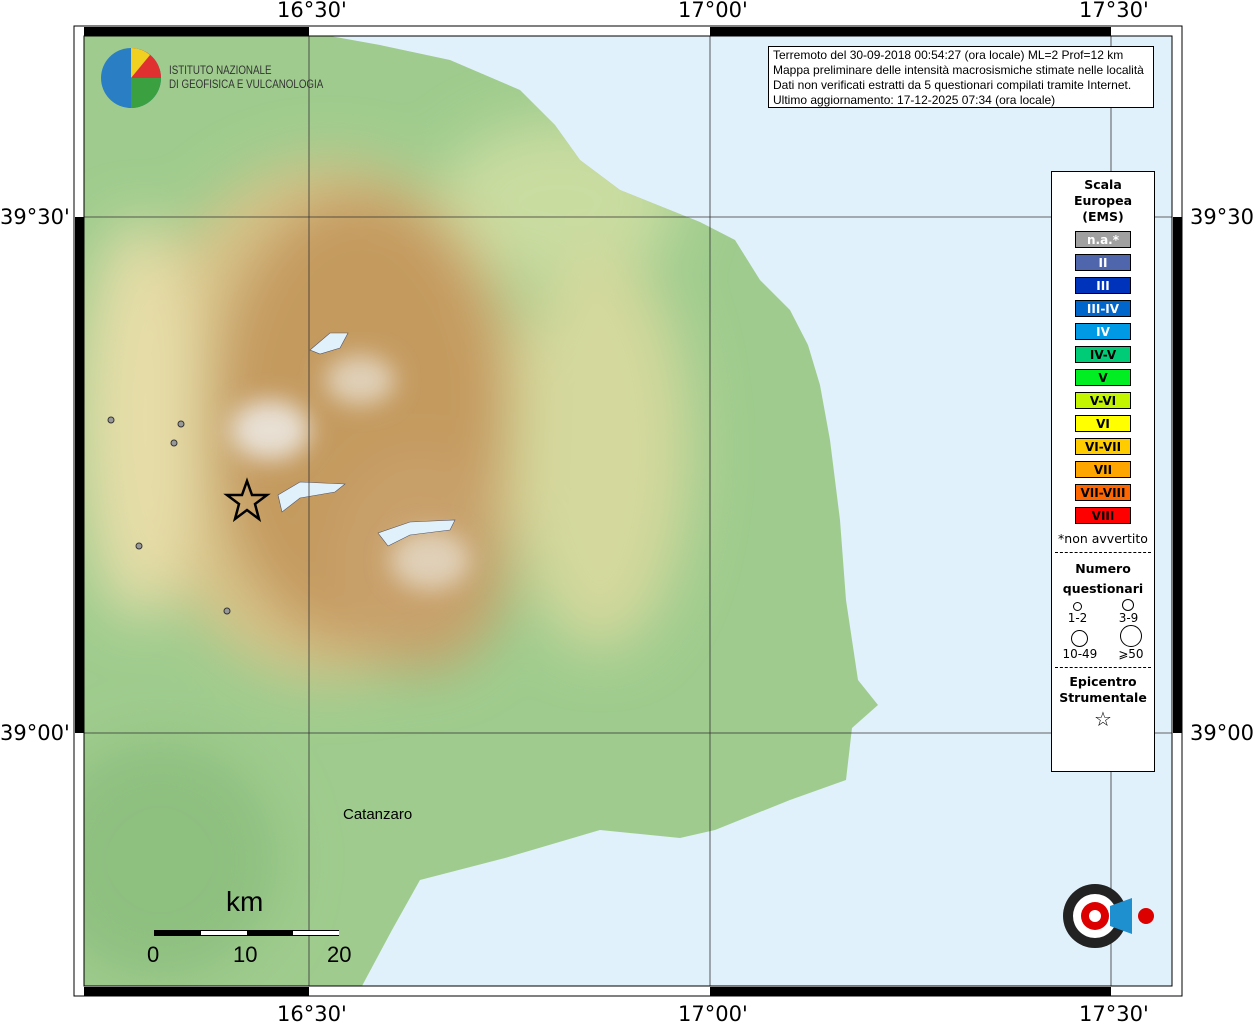  What do you see at coordinates (169, 515) in the screenshot?
I see `questionnaire-points` at bounding box center [169, 515].